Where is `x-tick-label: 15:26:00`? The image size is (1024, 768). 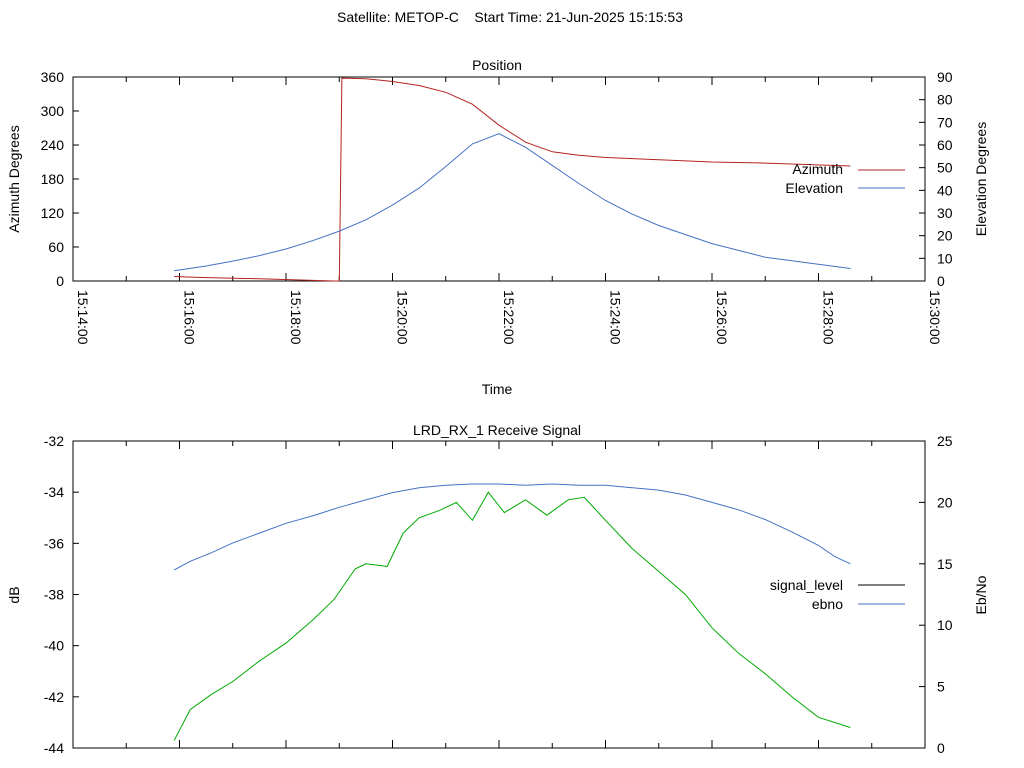
x-tick-label: 15:26:00 is located at coordinates (722, 317).